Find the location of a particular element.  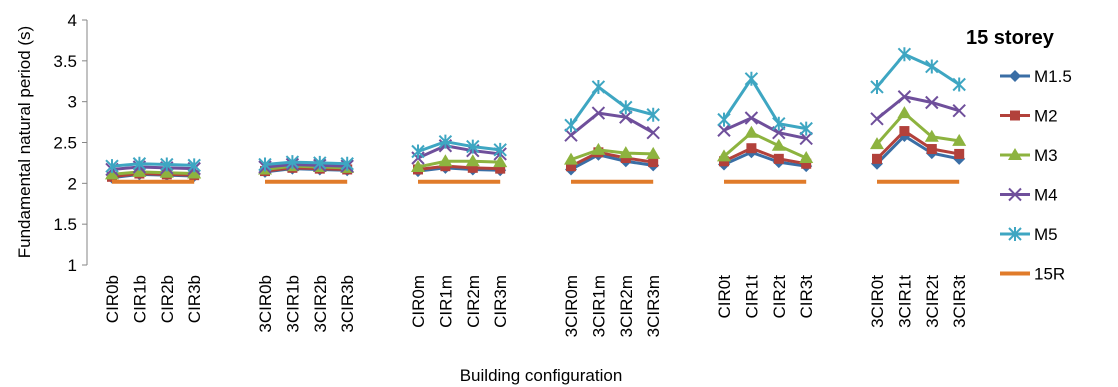

x-tick-label: 3CIR1b is located at coordinates (292, 304).